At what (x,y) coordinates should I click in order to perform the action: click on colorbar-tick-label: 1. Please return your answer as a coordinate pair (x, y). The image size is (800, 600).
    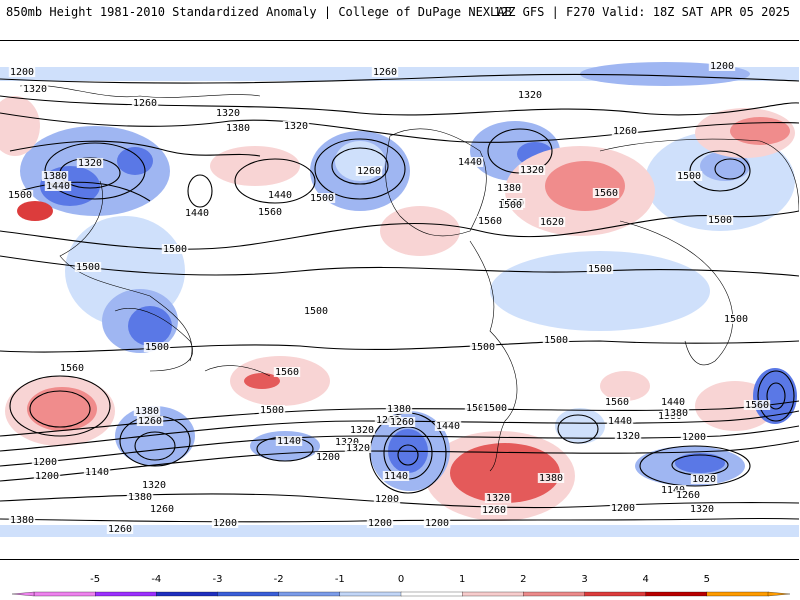
    Looking at the image, I should click on (462, 579).